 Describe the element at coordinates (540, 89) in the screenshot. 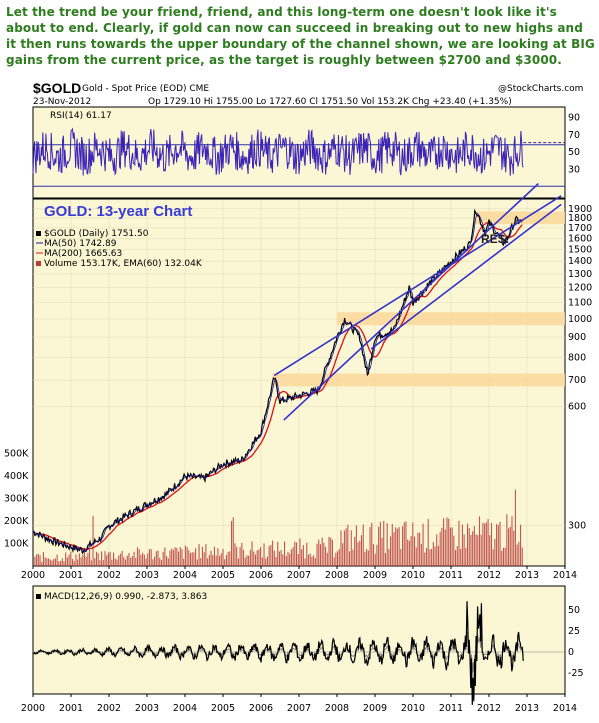

I see `brand-label: @StockCharts.com` at that location.